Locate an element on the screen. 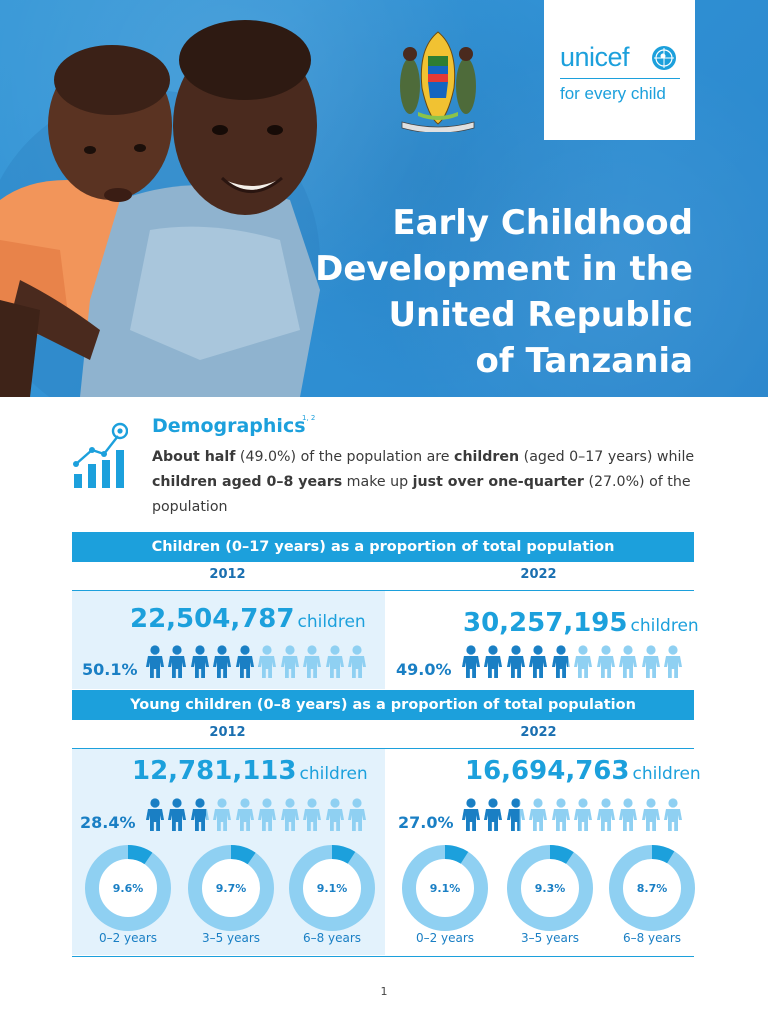 Image resolution: width=768 pixels, height=1024 pixels. unicef-globe-icon is located at coordinates (664, 58).